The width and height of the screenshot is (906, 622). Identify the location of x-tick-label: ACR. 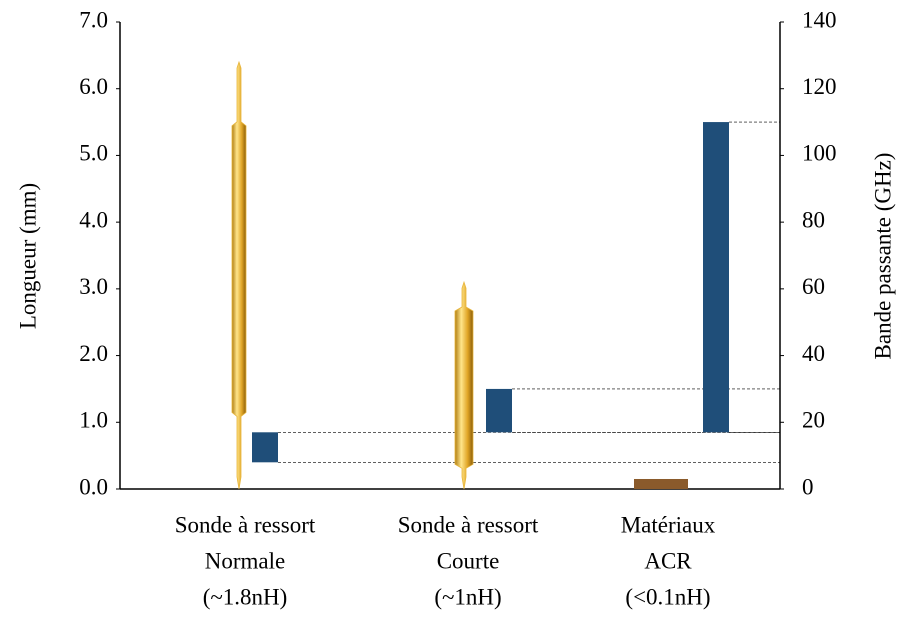
(668, 560).